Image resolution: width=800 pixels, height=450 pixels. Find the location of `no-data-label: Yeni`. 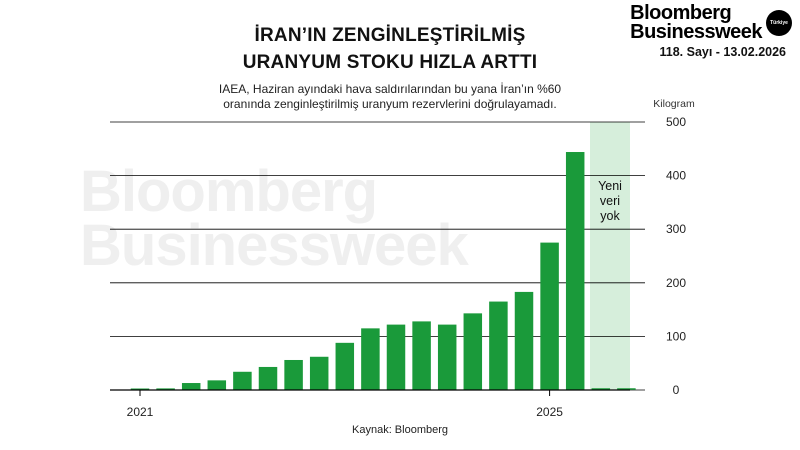

no-data-label: Yeni is located at coordinates (610, 186).